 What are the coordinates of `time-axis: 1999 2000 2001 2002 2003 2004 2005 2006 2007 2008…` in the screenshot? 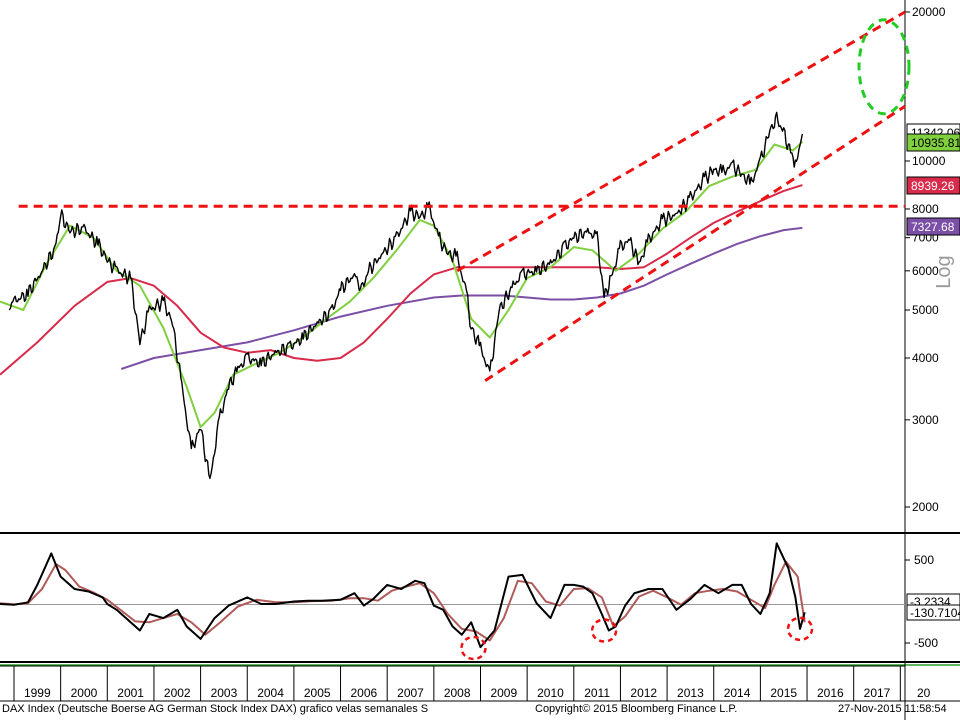 It's located at (480, 683).